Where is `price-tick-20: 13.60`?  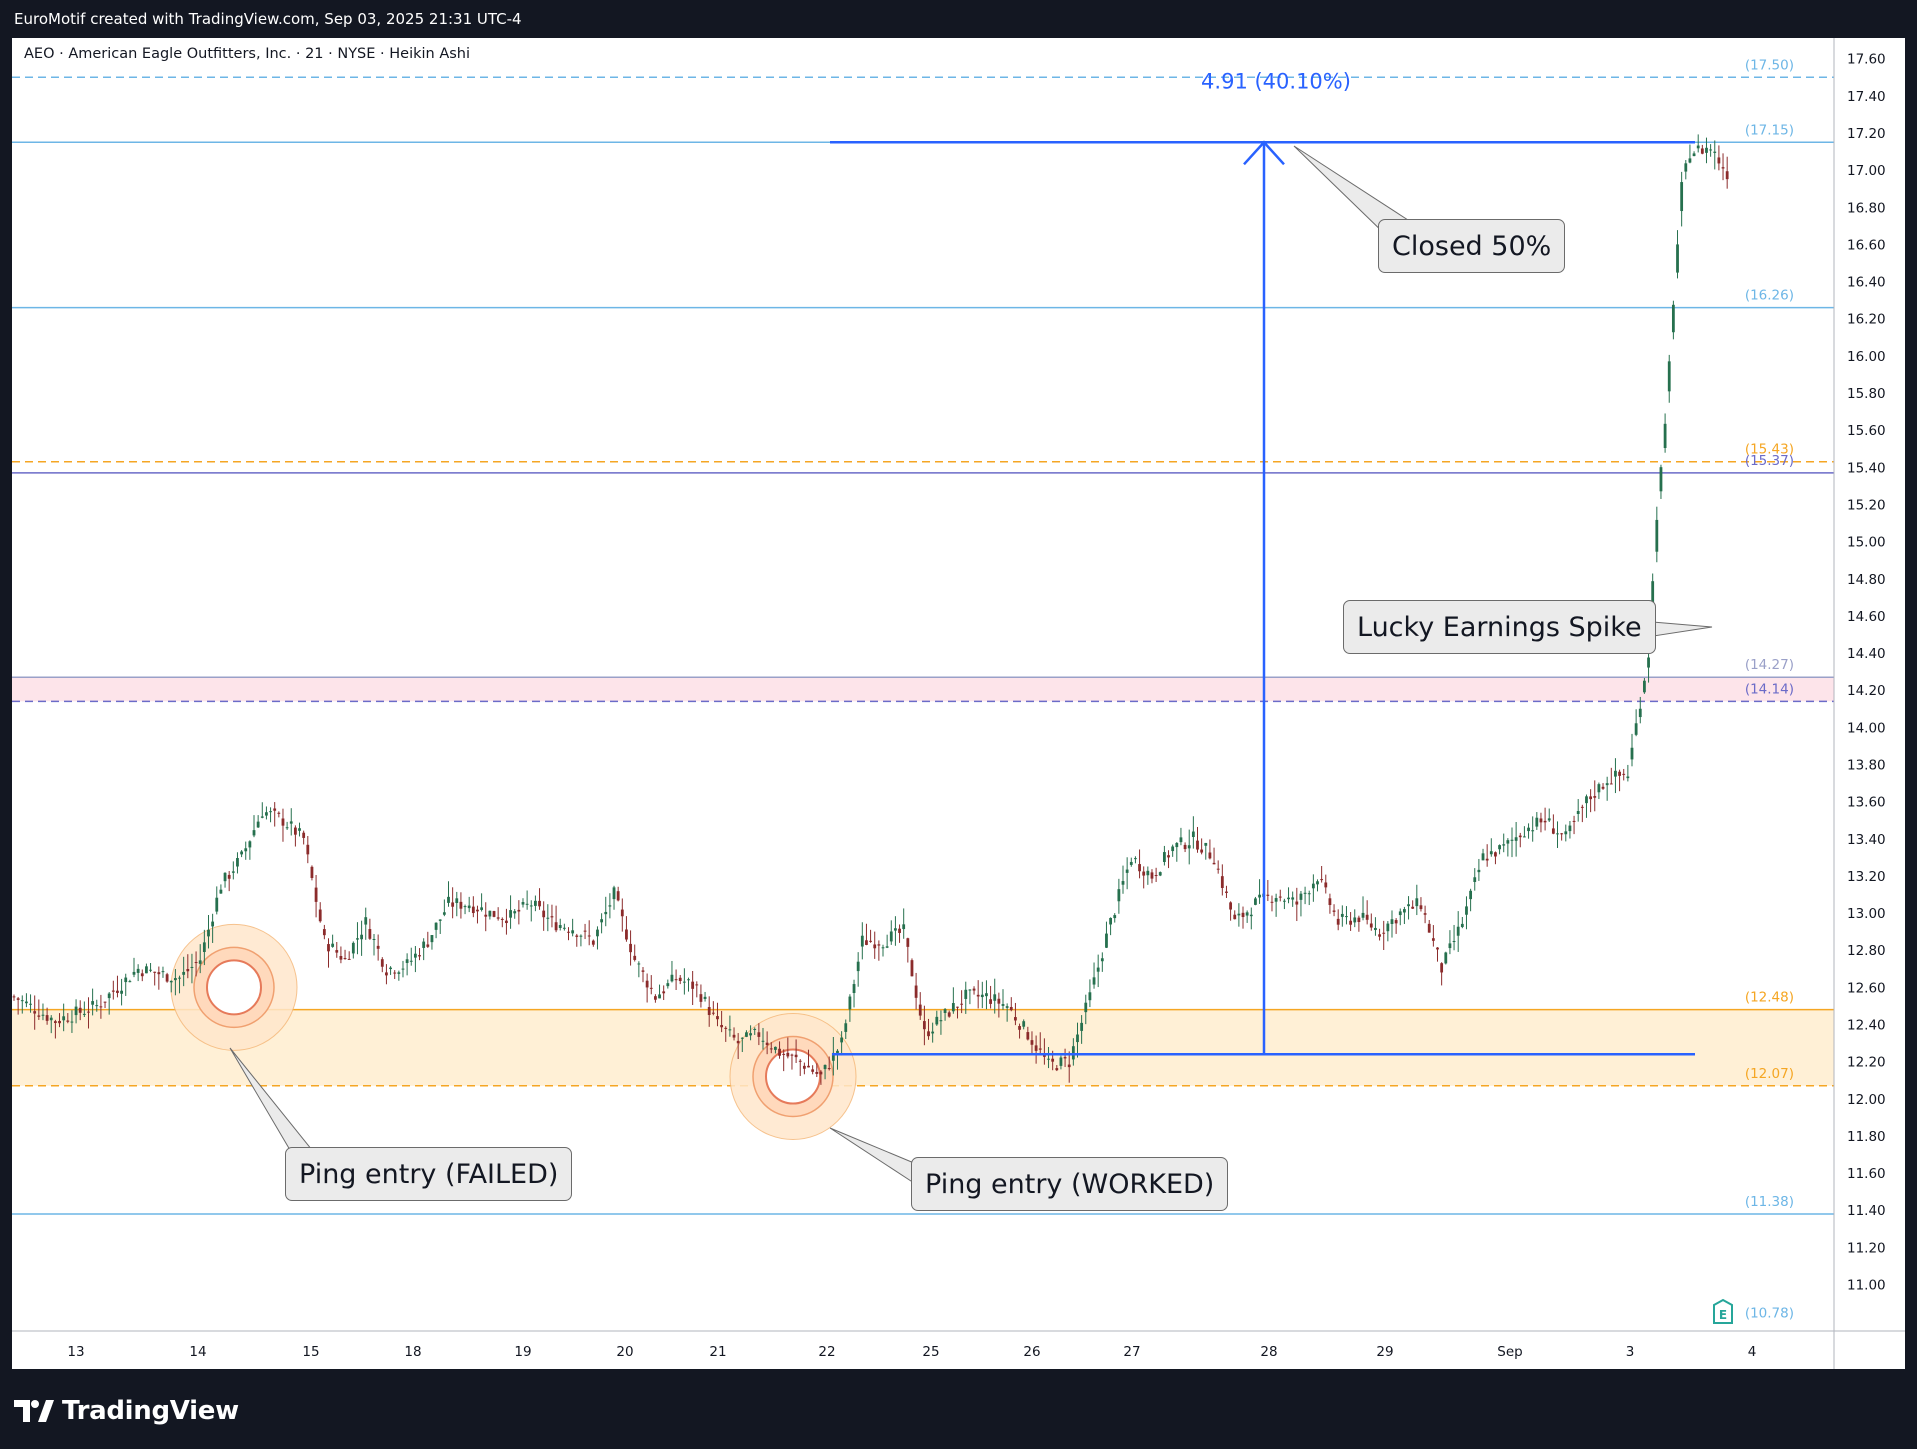
price-tick-20: 13.60 is located at coordinates (1866, 803).